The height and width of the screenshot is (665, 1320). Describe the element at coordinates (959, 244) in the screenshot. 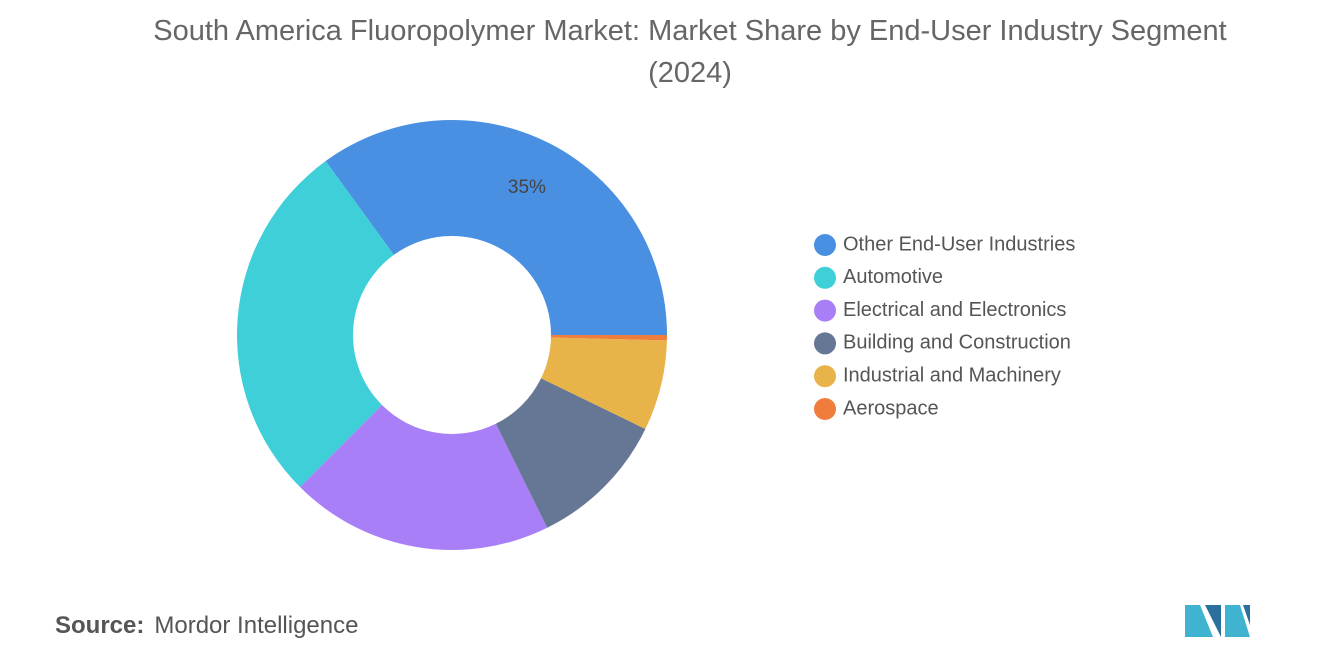

I see `legend-entry: Other End-User Industries` at that location.